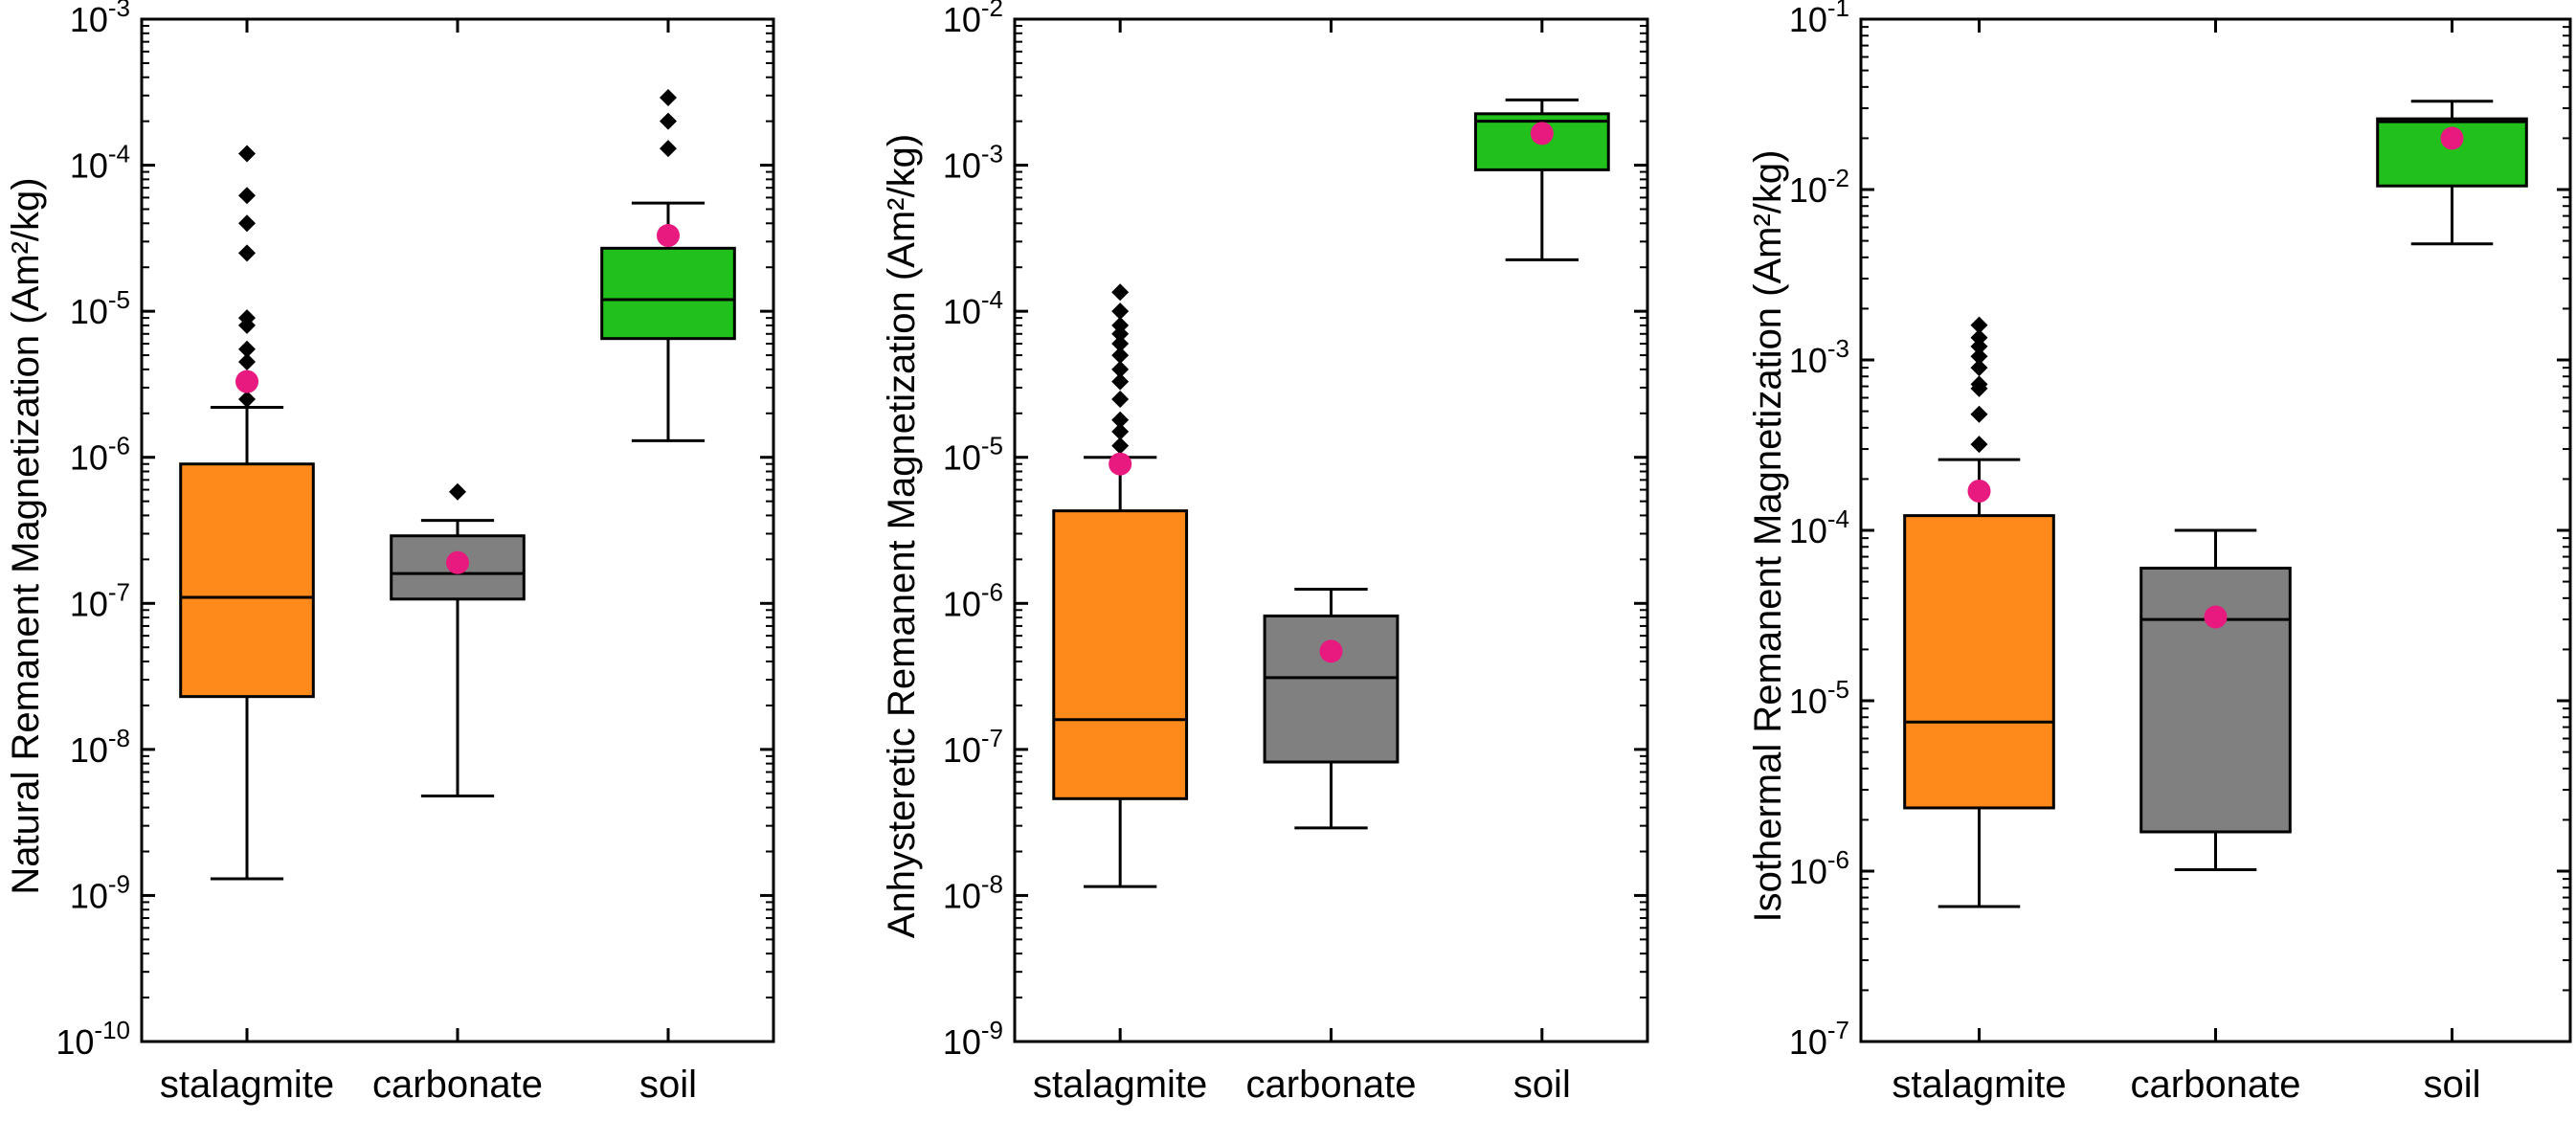 This screenshot has height=1143, width=2576. Describe the element at coordinates (26, 535) in the screenshot. I see `y-axis-label: Natural Remanent Magnetization (Am²/kg)` at that location.